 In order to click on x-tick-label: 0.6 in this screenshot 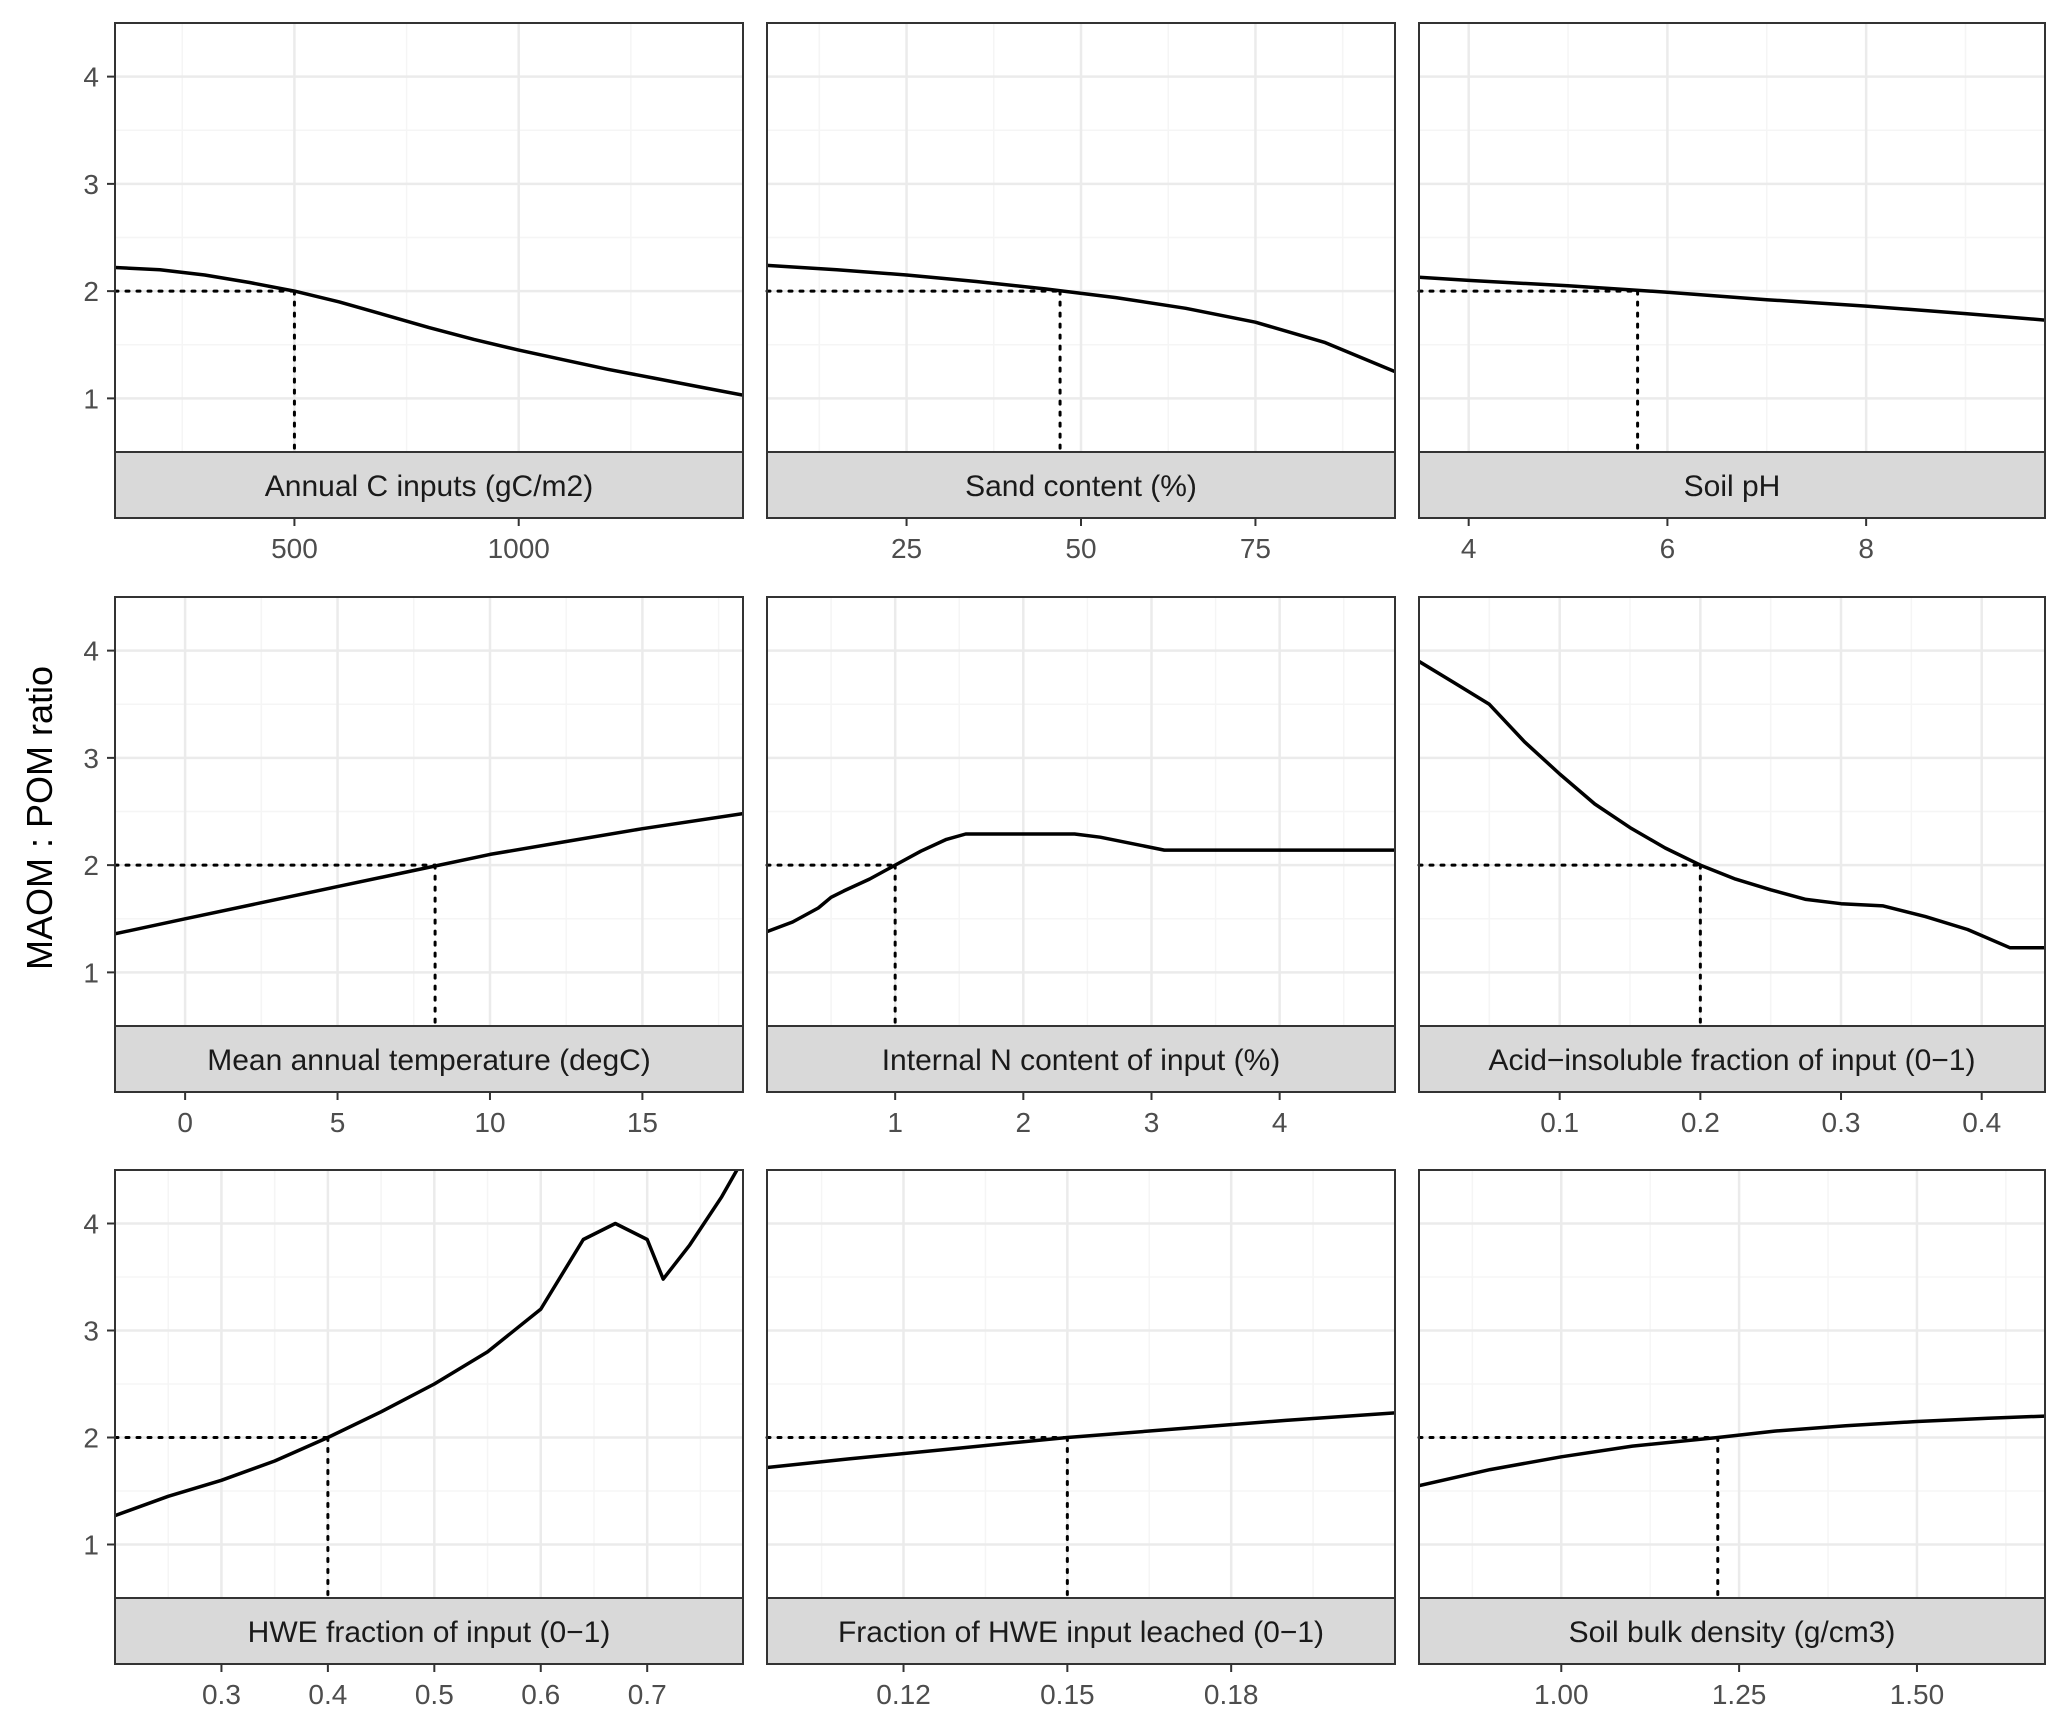, I will do `click(540, 1694)`.